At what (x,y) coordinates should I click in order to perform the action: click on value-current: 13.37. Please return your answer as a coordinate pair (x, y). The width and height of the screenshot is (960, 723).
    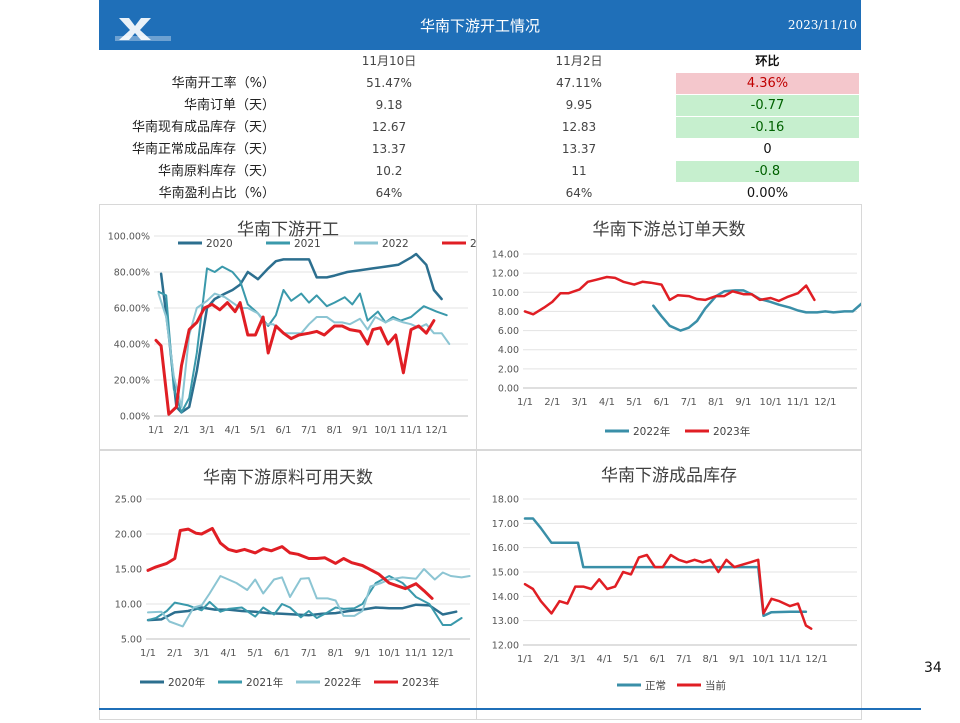
    Looking at the image, I should click on (389, 149).